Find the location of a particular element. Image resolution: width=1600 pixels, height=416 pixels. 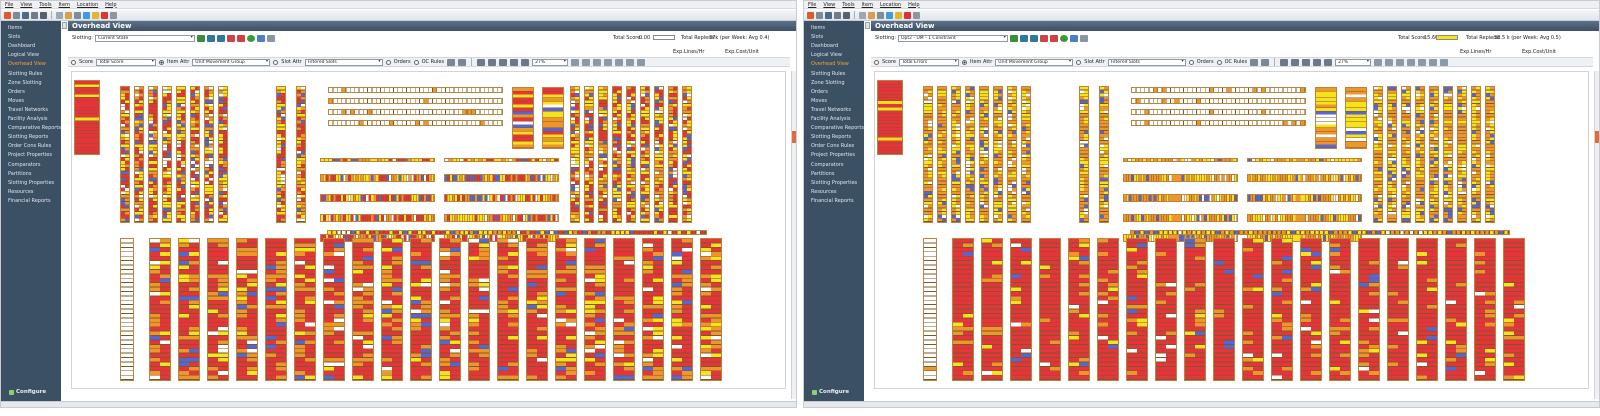

star-icon is located at coordinates (898, 15).